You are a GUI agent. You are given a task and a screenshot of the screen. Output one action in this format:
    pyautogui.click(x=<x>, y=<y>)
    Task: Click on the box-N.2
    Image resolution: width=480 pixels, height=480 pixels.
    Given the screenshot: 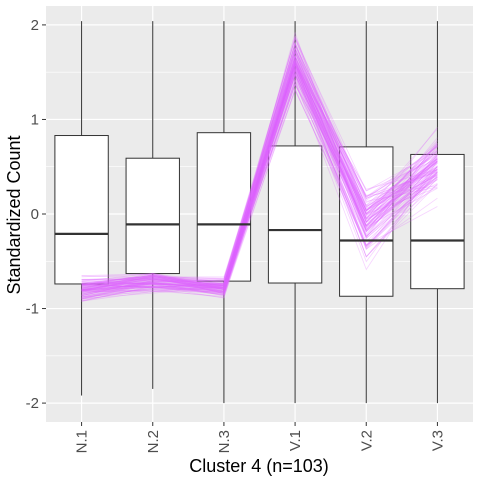 What is the action you would take?
    pyautogui.click(x=152, y=216)
    